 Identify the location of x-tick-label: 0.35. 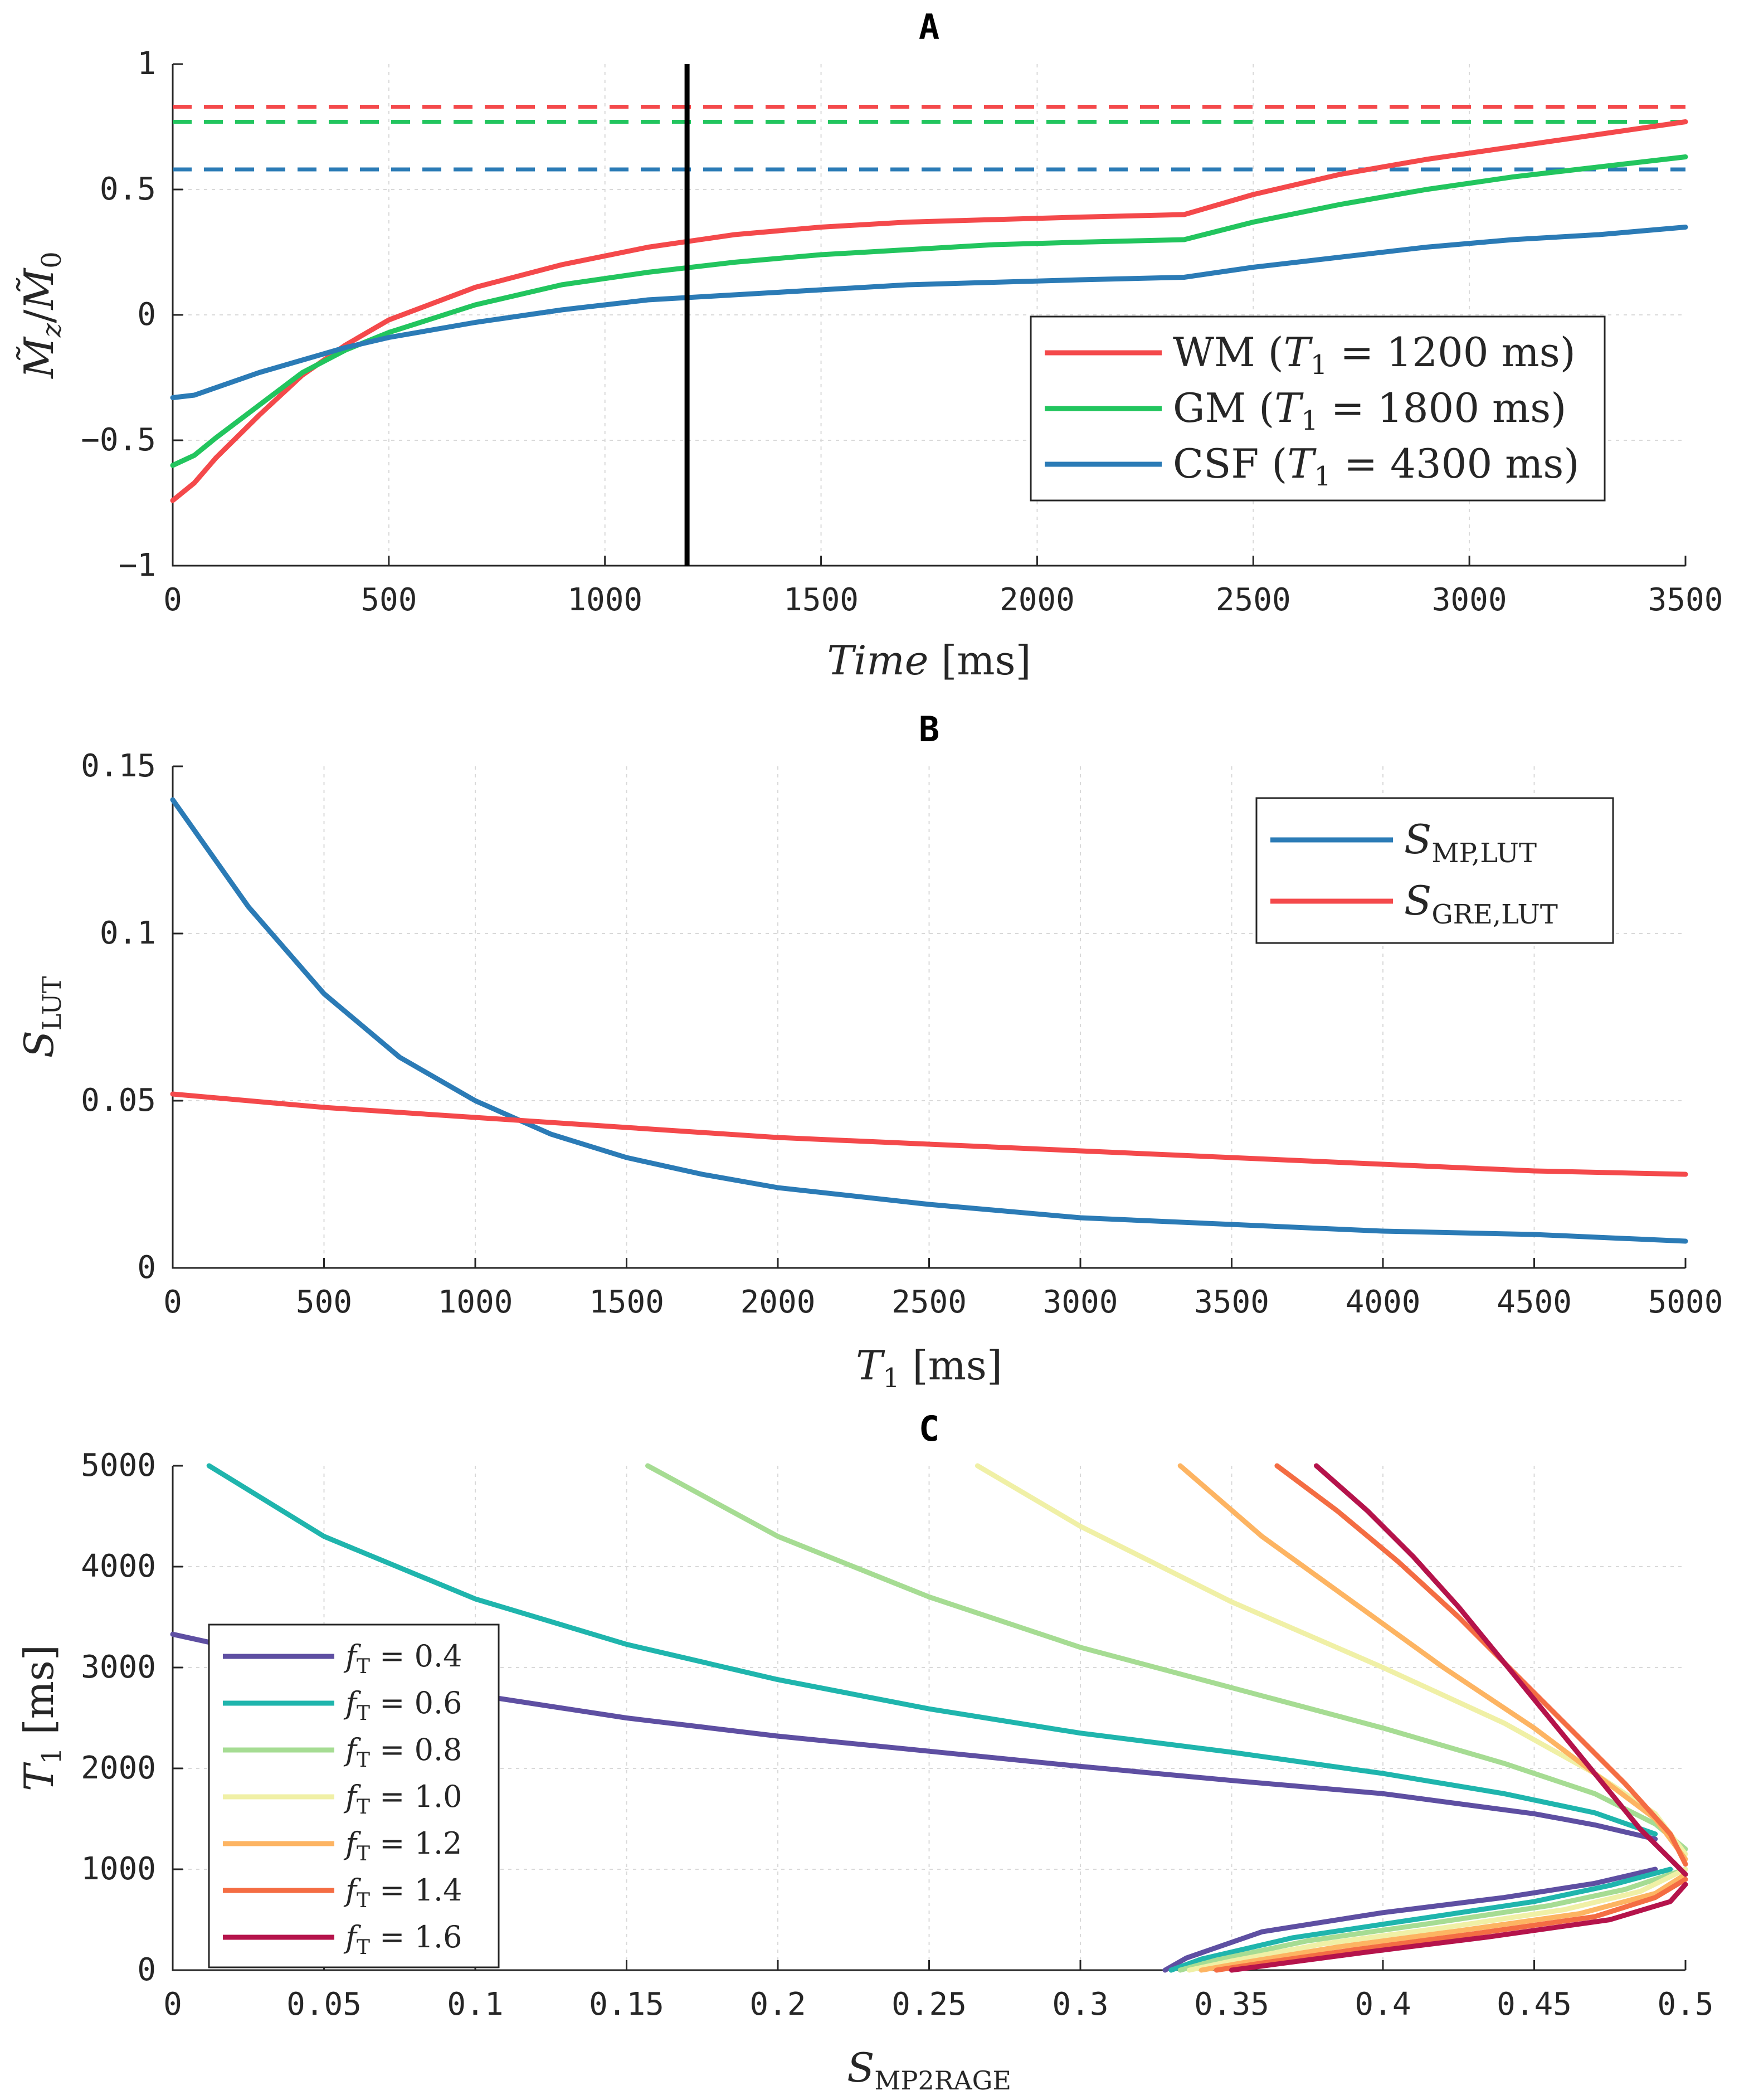
(1231, 2004).